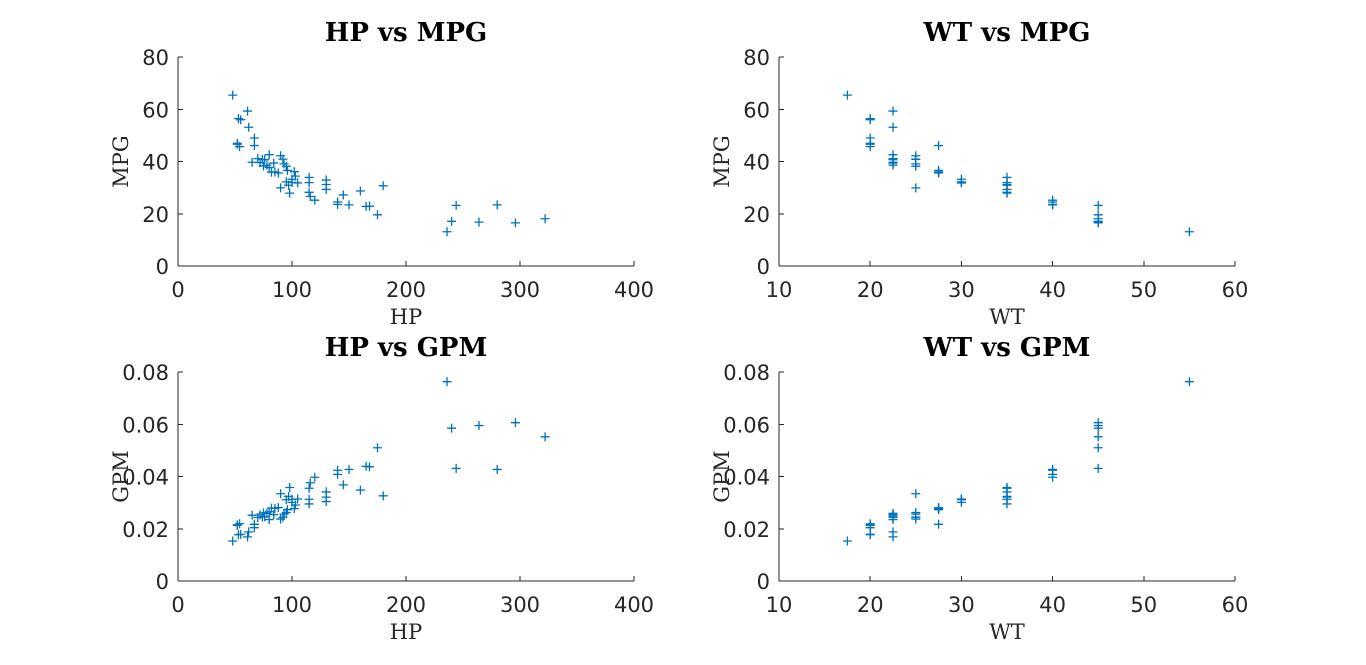 Image resolution: width=1366 pixels, height=665 pixels. What do you see at coordinates (145, 530) in the screenshot?
I see `y-tick-label: 0.02` at bounding box center [145, 530].